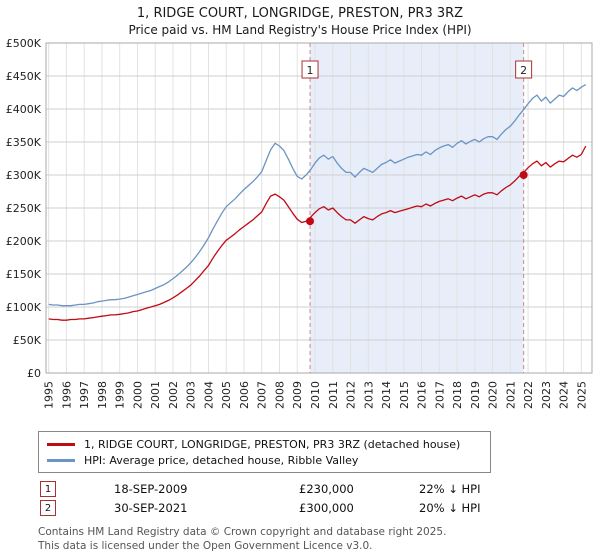 Image resolution: width=600 pixels, height=560 pixels. What do you see at coordinates (102, 395) in the screenshot?
I see `x-axis-tick-label: 1998` at bounding box center [102, 395].